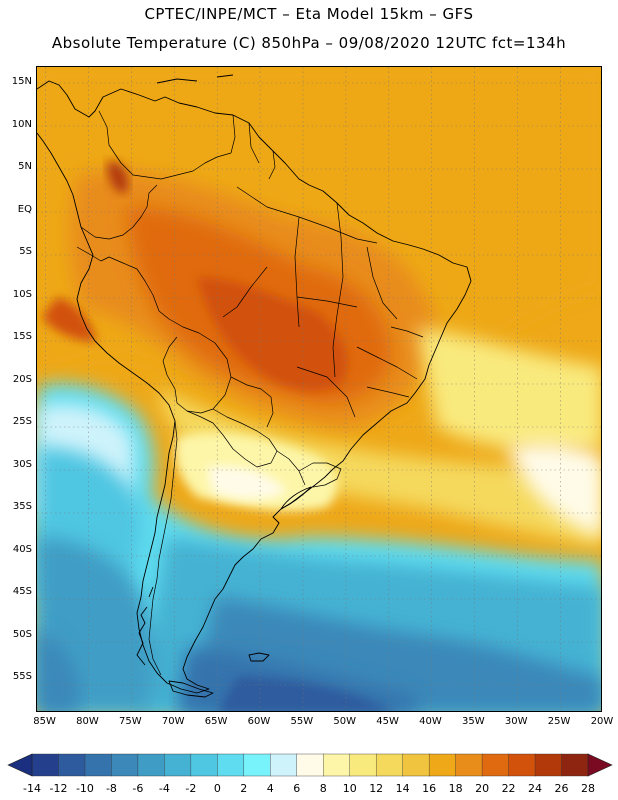 The height and width of the screenshot is (800, 618). Describe the element at coordinates (25, 166) in the screenshot. I see `latitude-label: 5N` at that location.